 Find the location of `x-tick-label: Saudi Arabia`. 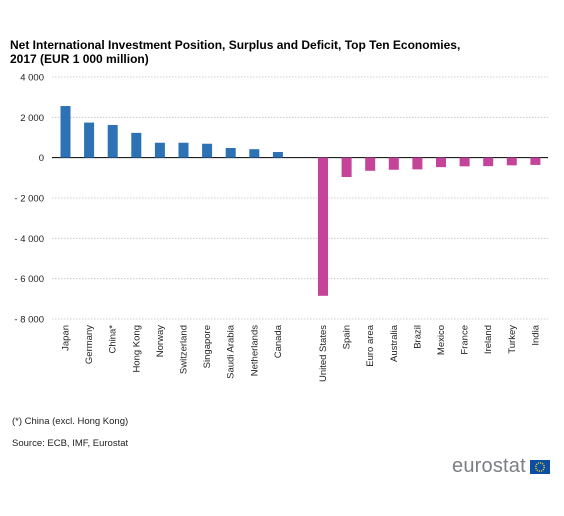

x-tick-label: Saudi Arabia is located at coordinates (231, 351).